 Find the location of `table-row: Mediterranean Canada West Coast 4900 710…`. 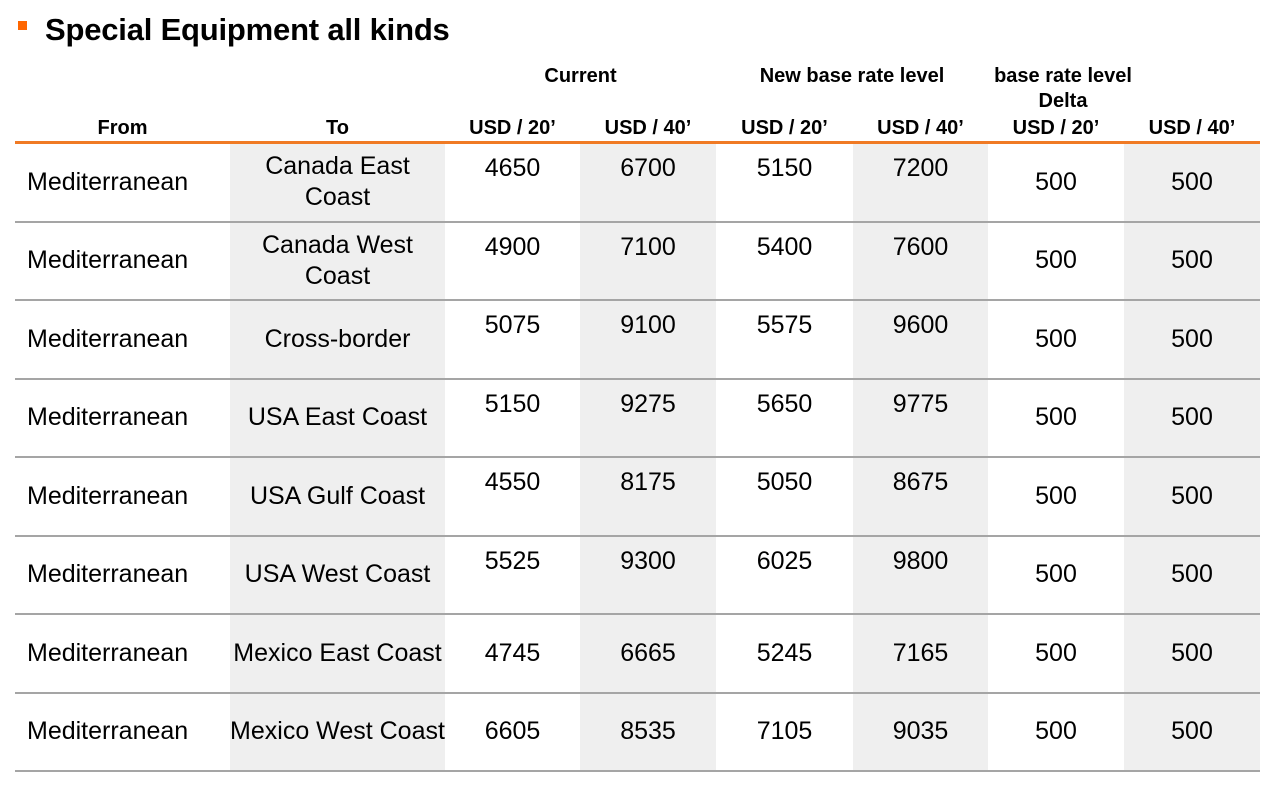

table-row: Mediterranean Canada West Coast 4900 710… is located at coordinates (637, 261).